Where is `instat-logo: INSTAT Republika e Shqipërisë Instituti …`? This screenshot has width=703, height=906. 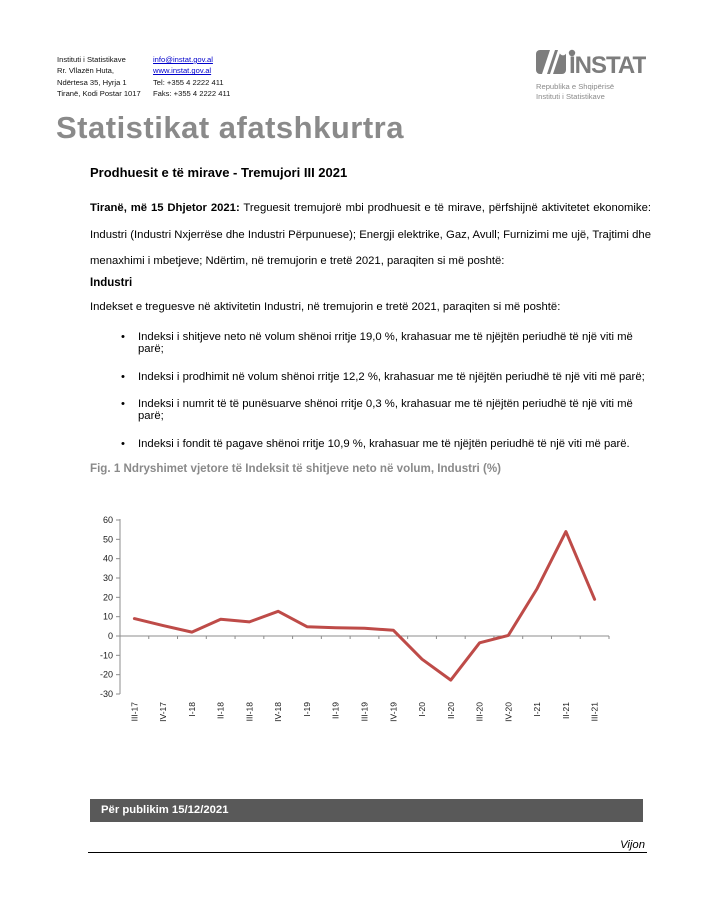
instat-logo: INSTAT Republika e Shqipërisë Instituti … is located at coordinates (592, 74).